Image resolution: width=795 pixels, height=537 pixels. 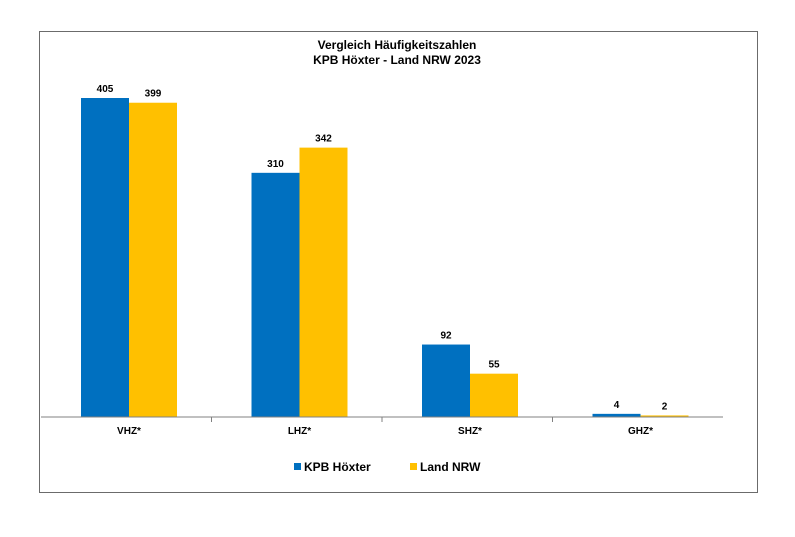 What do you see at coordinates (385, 427) in the screenshot?
I see `x-axis-ticks: VHZ* LHZ* SHZ* GHZ*` at bounding box center [385, 427].